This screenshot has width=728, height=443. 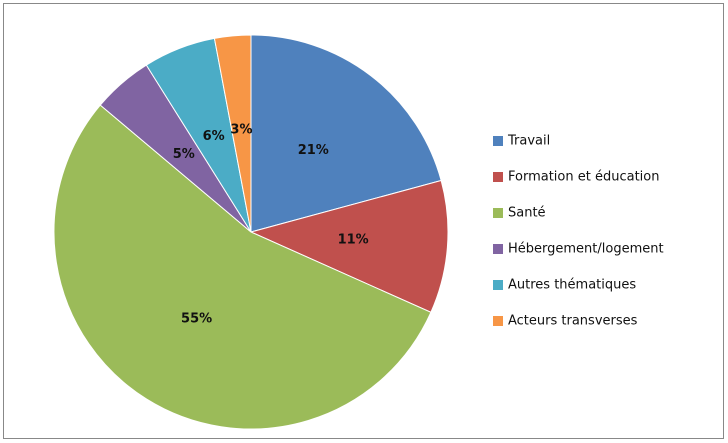 What do you see at coordinates (573, 321) in the screenshot?
I see `legend-label: Acteurs transverses` at bounding box center [573, 321].